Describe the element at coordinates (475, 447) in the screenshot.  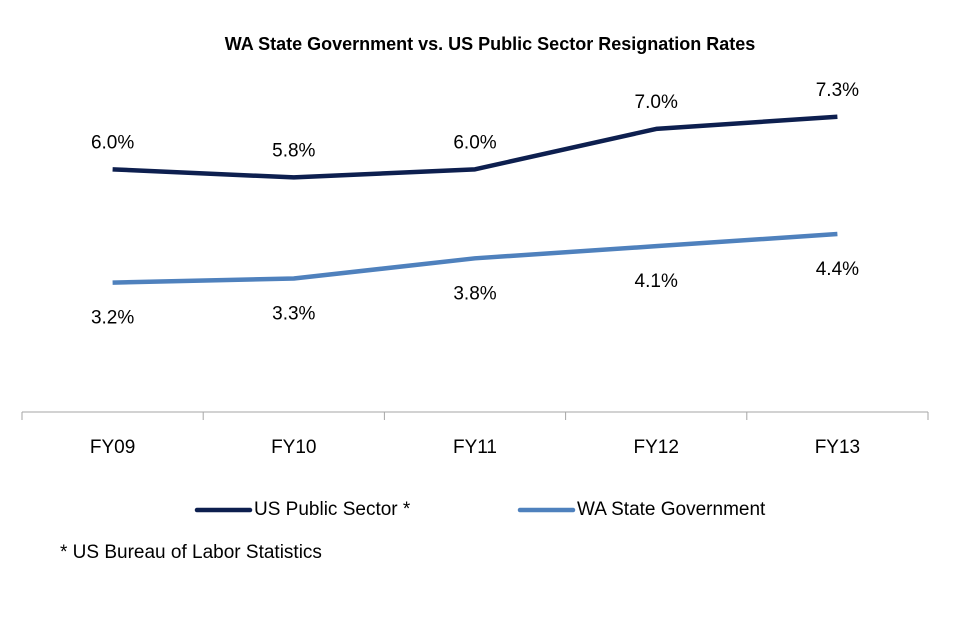
I see `x-tick-label: FY11` at that location.